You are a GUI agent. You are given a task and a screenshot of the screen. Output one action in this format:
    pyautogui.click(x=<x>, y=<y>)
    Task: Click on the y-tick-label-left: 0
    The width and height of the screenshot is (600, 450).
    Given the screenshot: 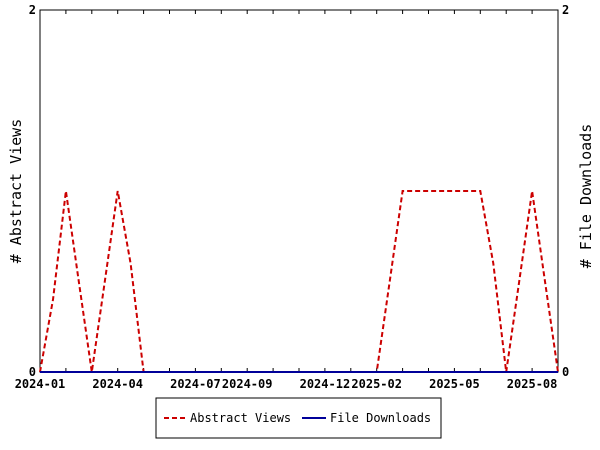 What is the action you would take?
    pyautogui.click(x=32, y=372)
    